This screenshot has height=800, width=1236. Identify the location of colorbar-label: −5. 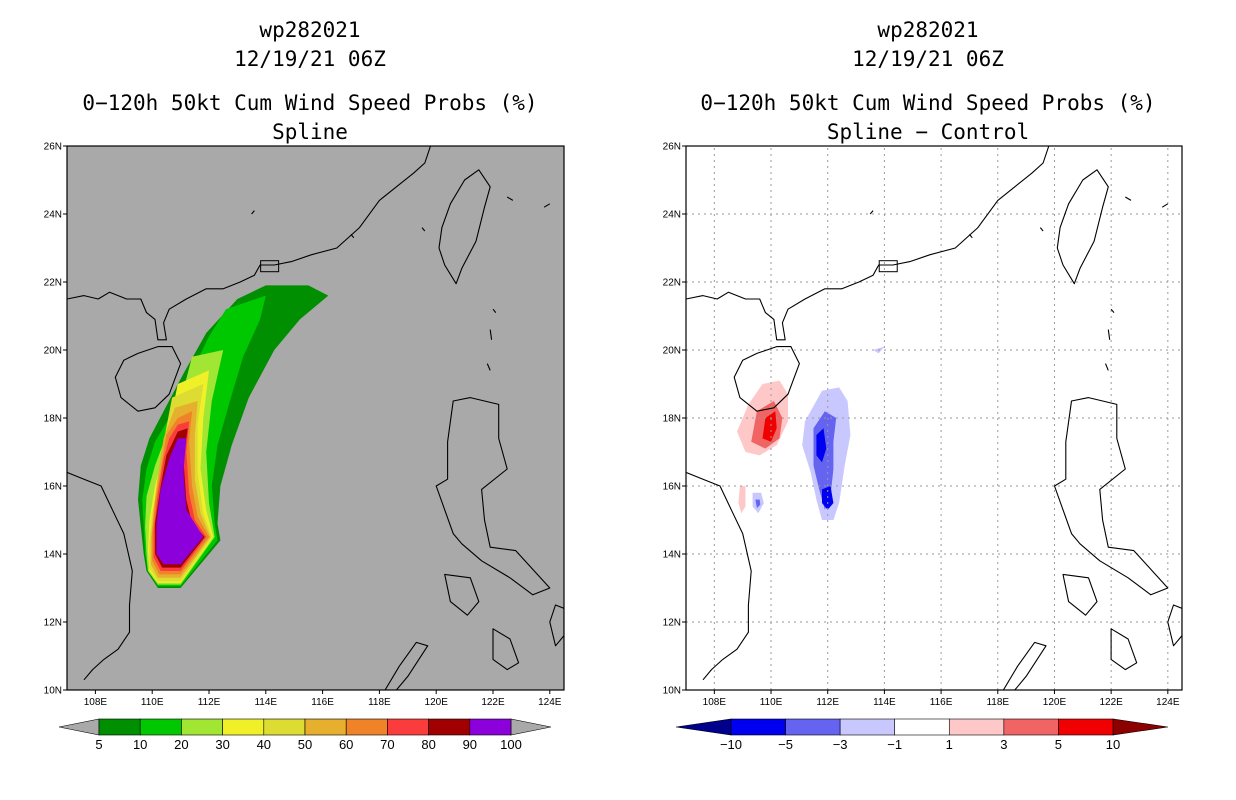
(785, 744).